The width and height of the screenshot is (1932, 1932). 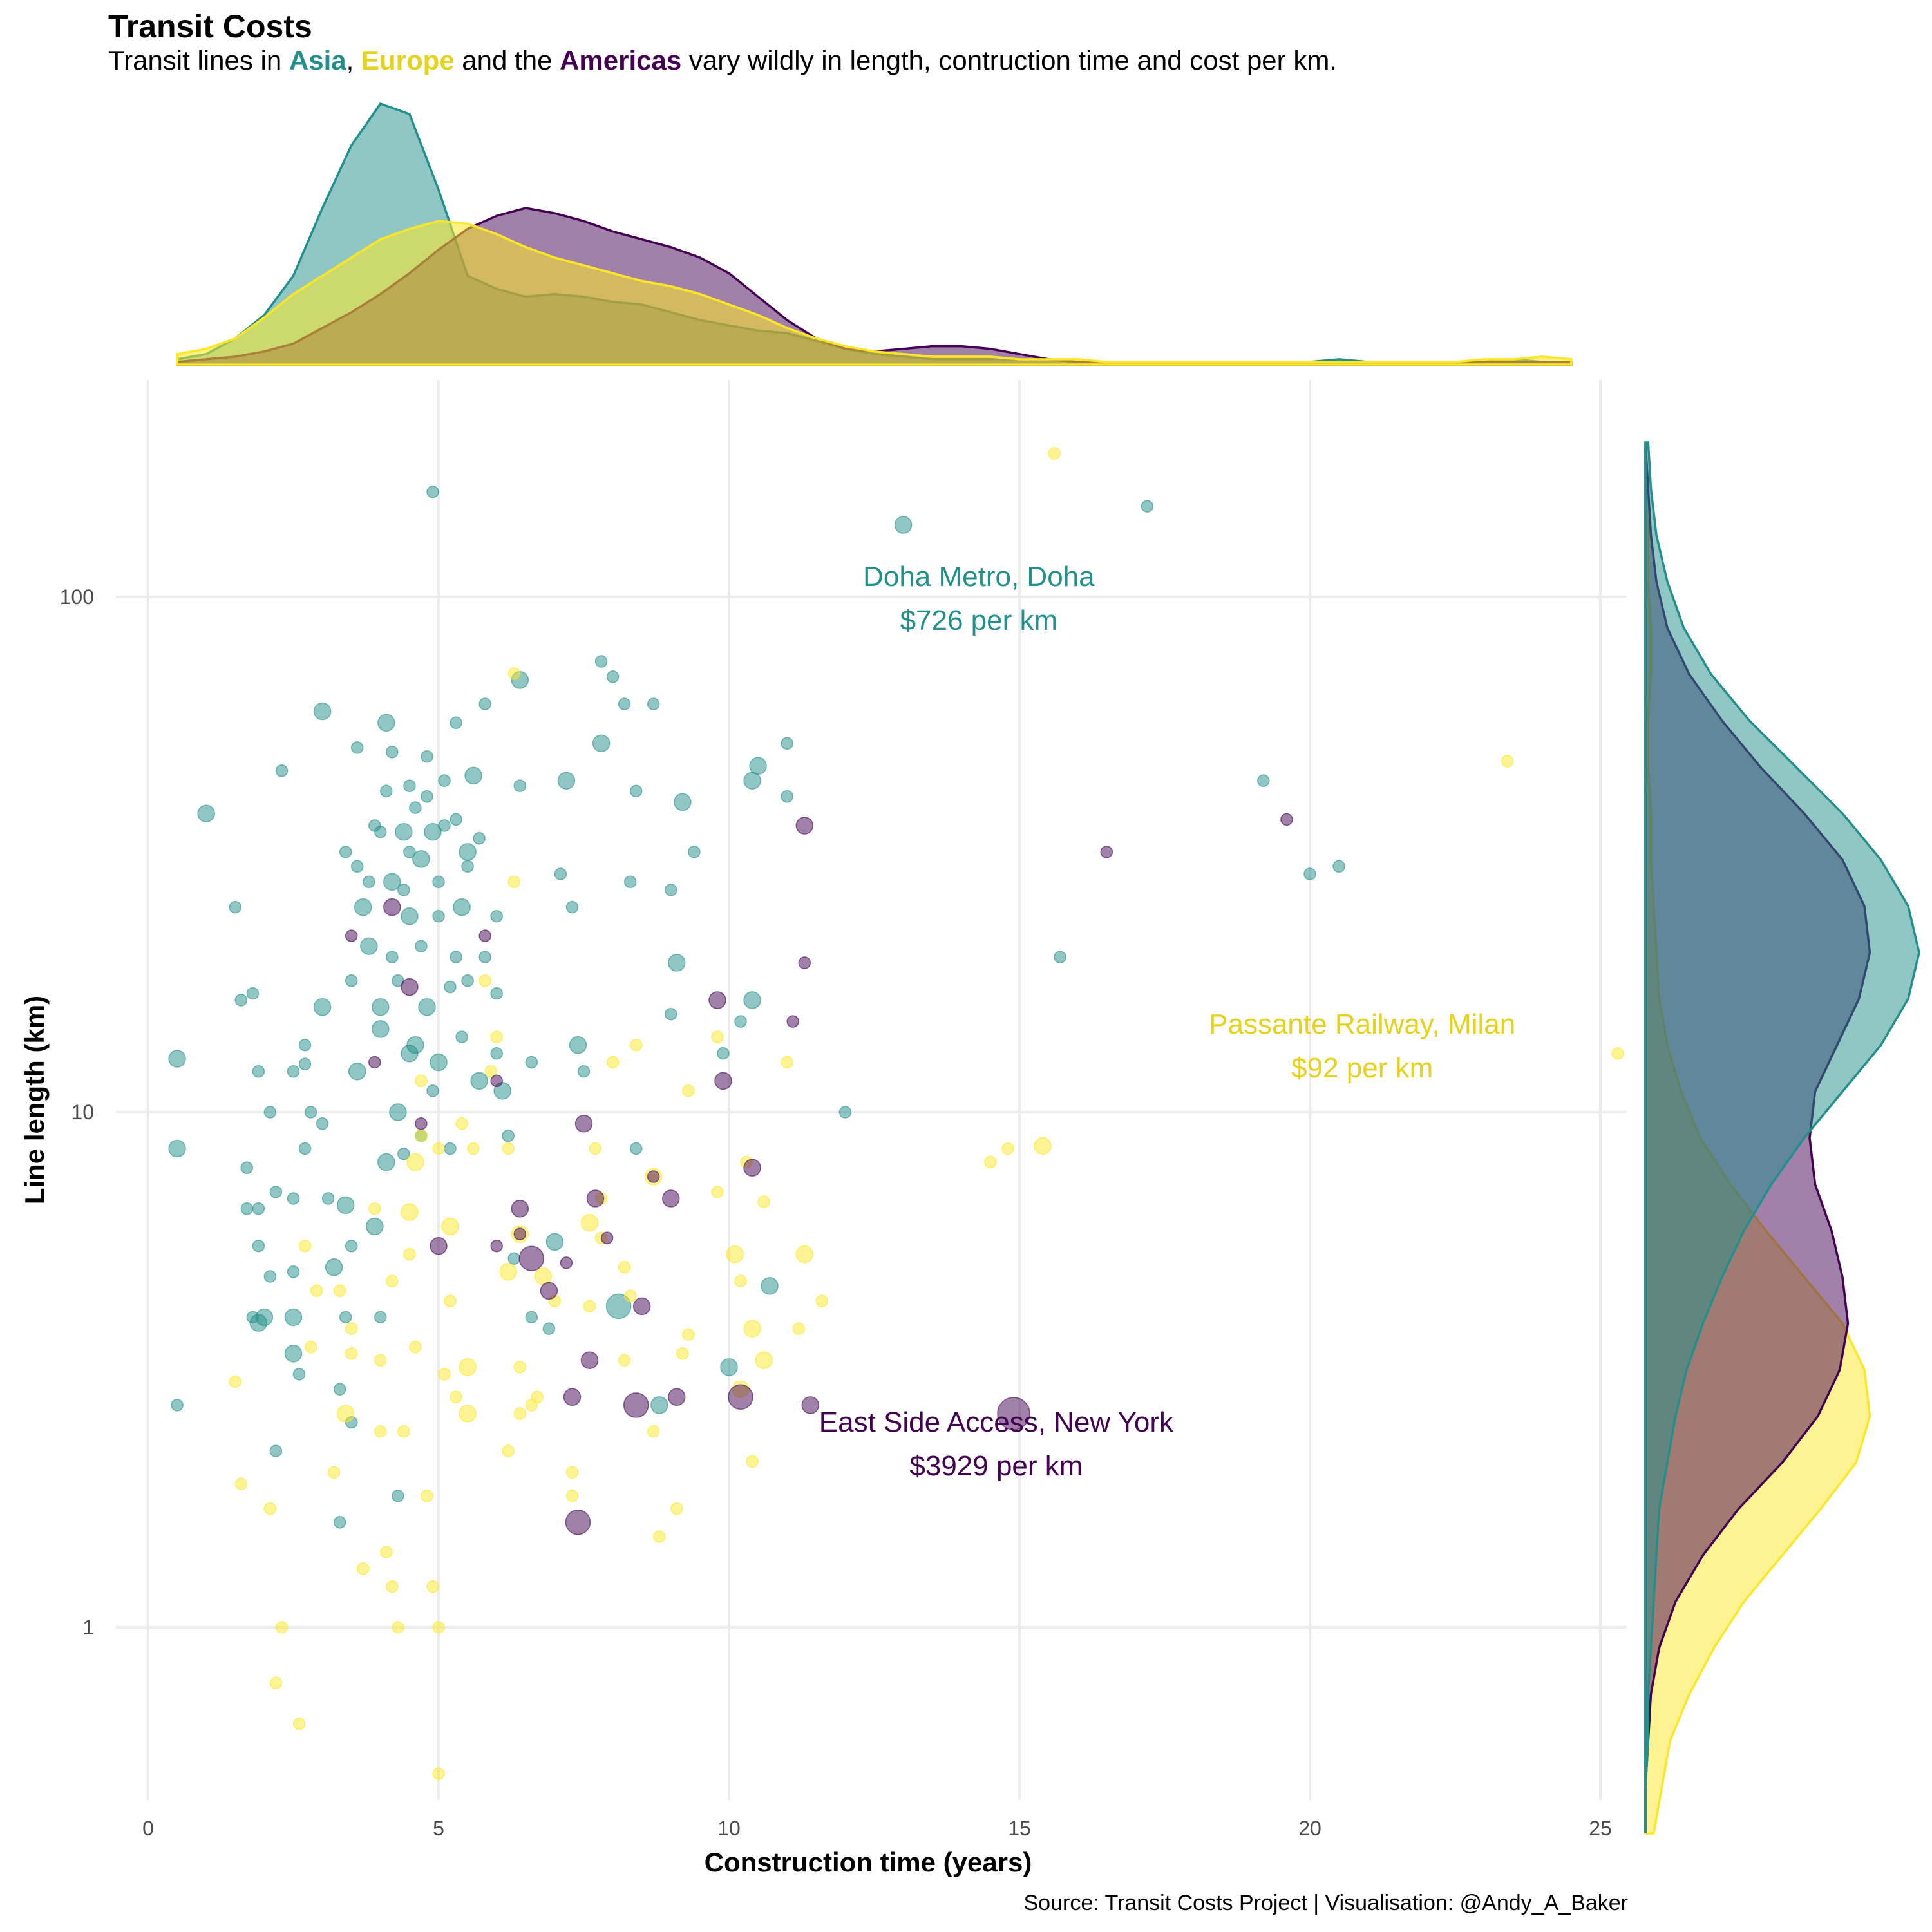 I want to click on annotation-title: Doha Metro, Doha, so click(x=979, y=576).